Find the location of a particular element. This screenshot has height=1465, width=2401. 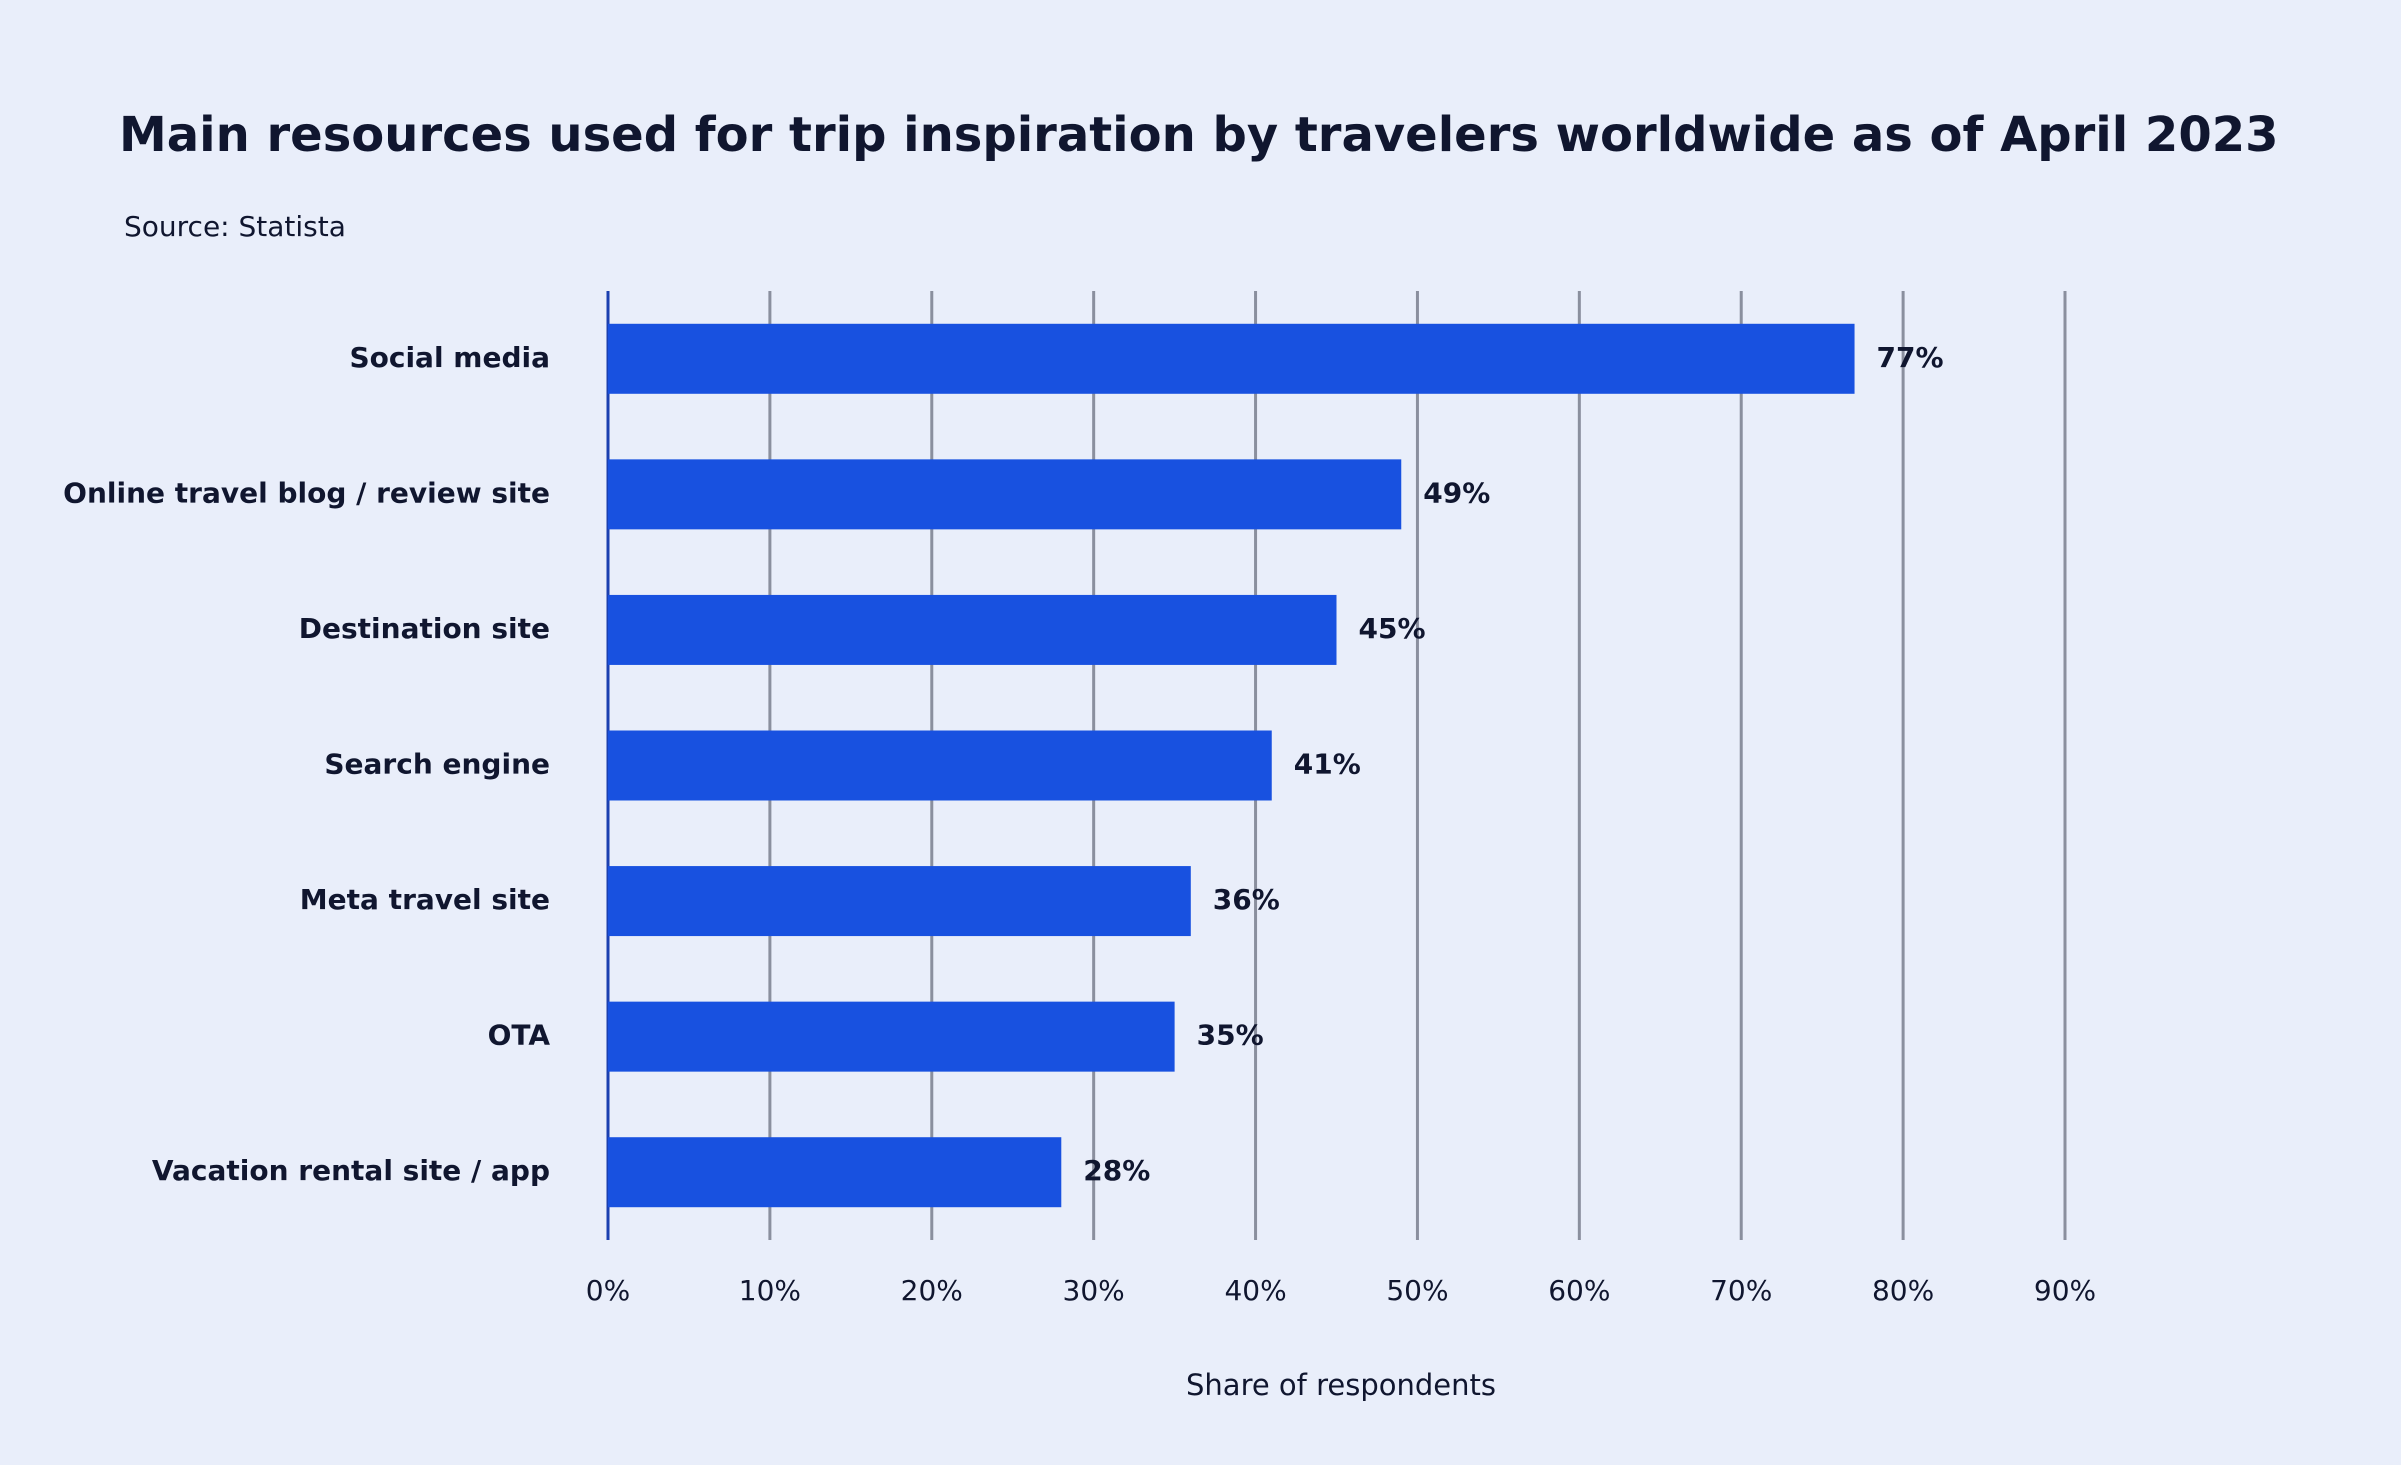

chart-subtitle: Source: Statista is located at coordinates (235, 226).